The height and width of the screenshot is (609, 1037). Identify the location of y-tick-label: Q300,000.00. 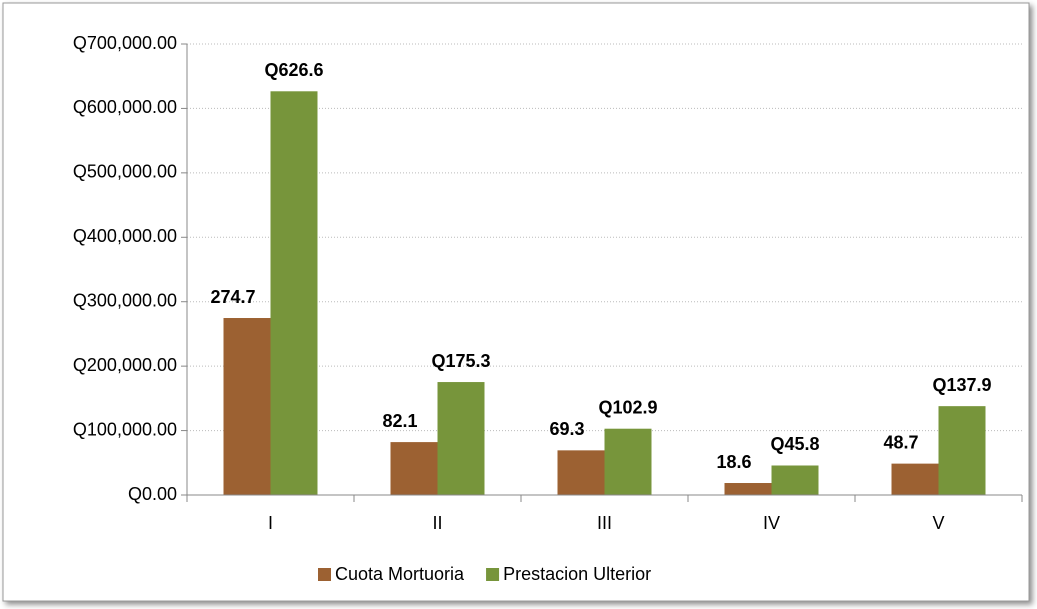
(125, 300).